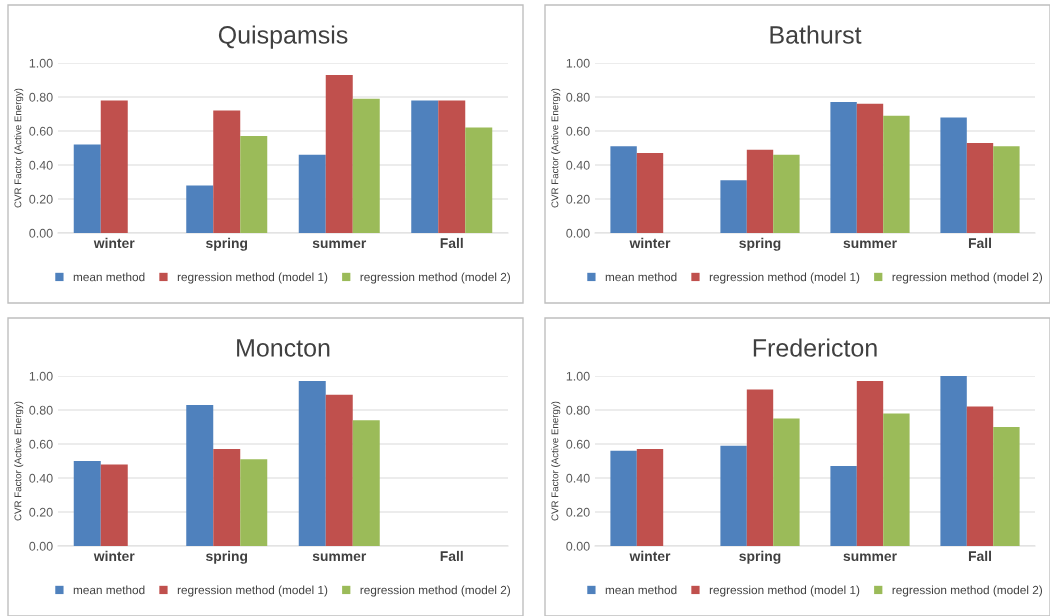 This screenshot has height=616, width=1050. Describe the element at coordinates (816, 34) in the screenshot. I see `chart-title: Bathurst` at that location.